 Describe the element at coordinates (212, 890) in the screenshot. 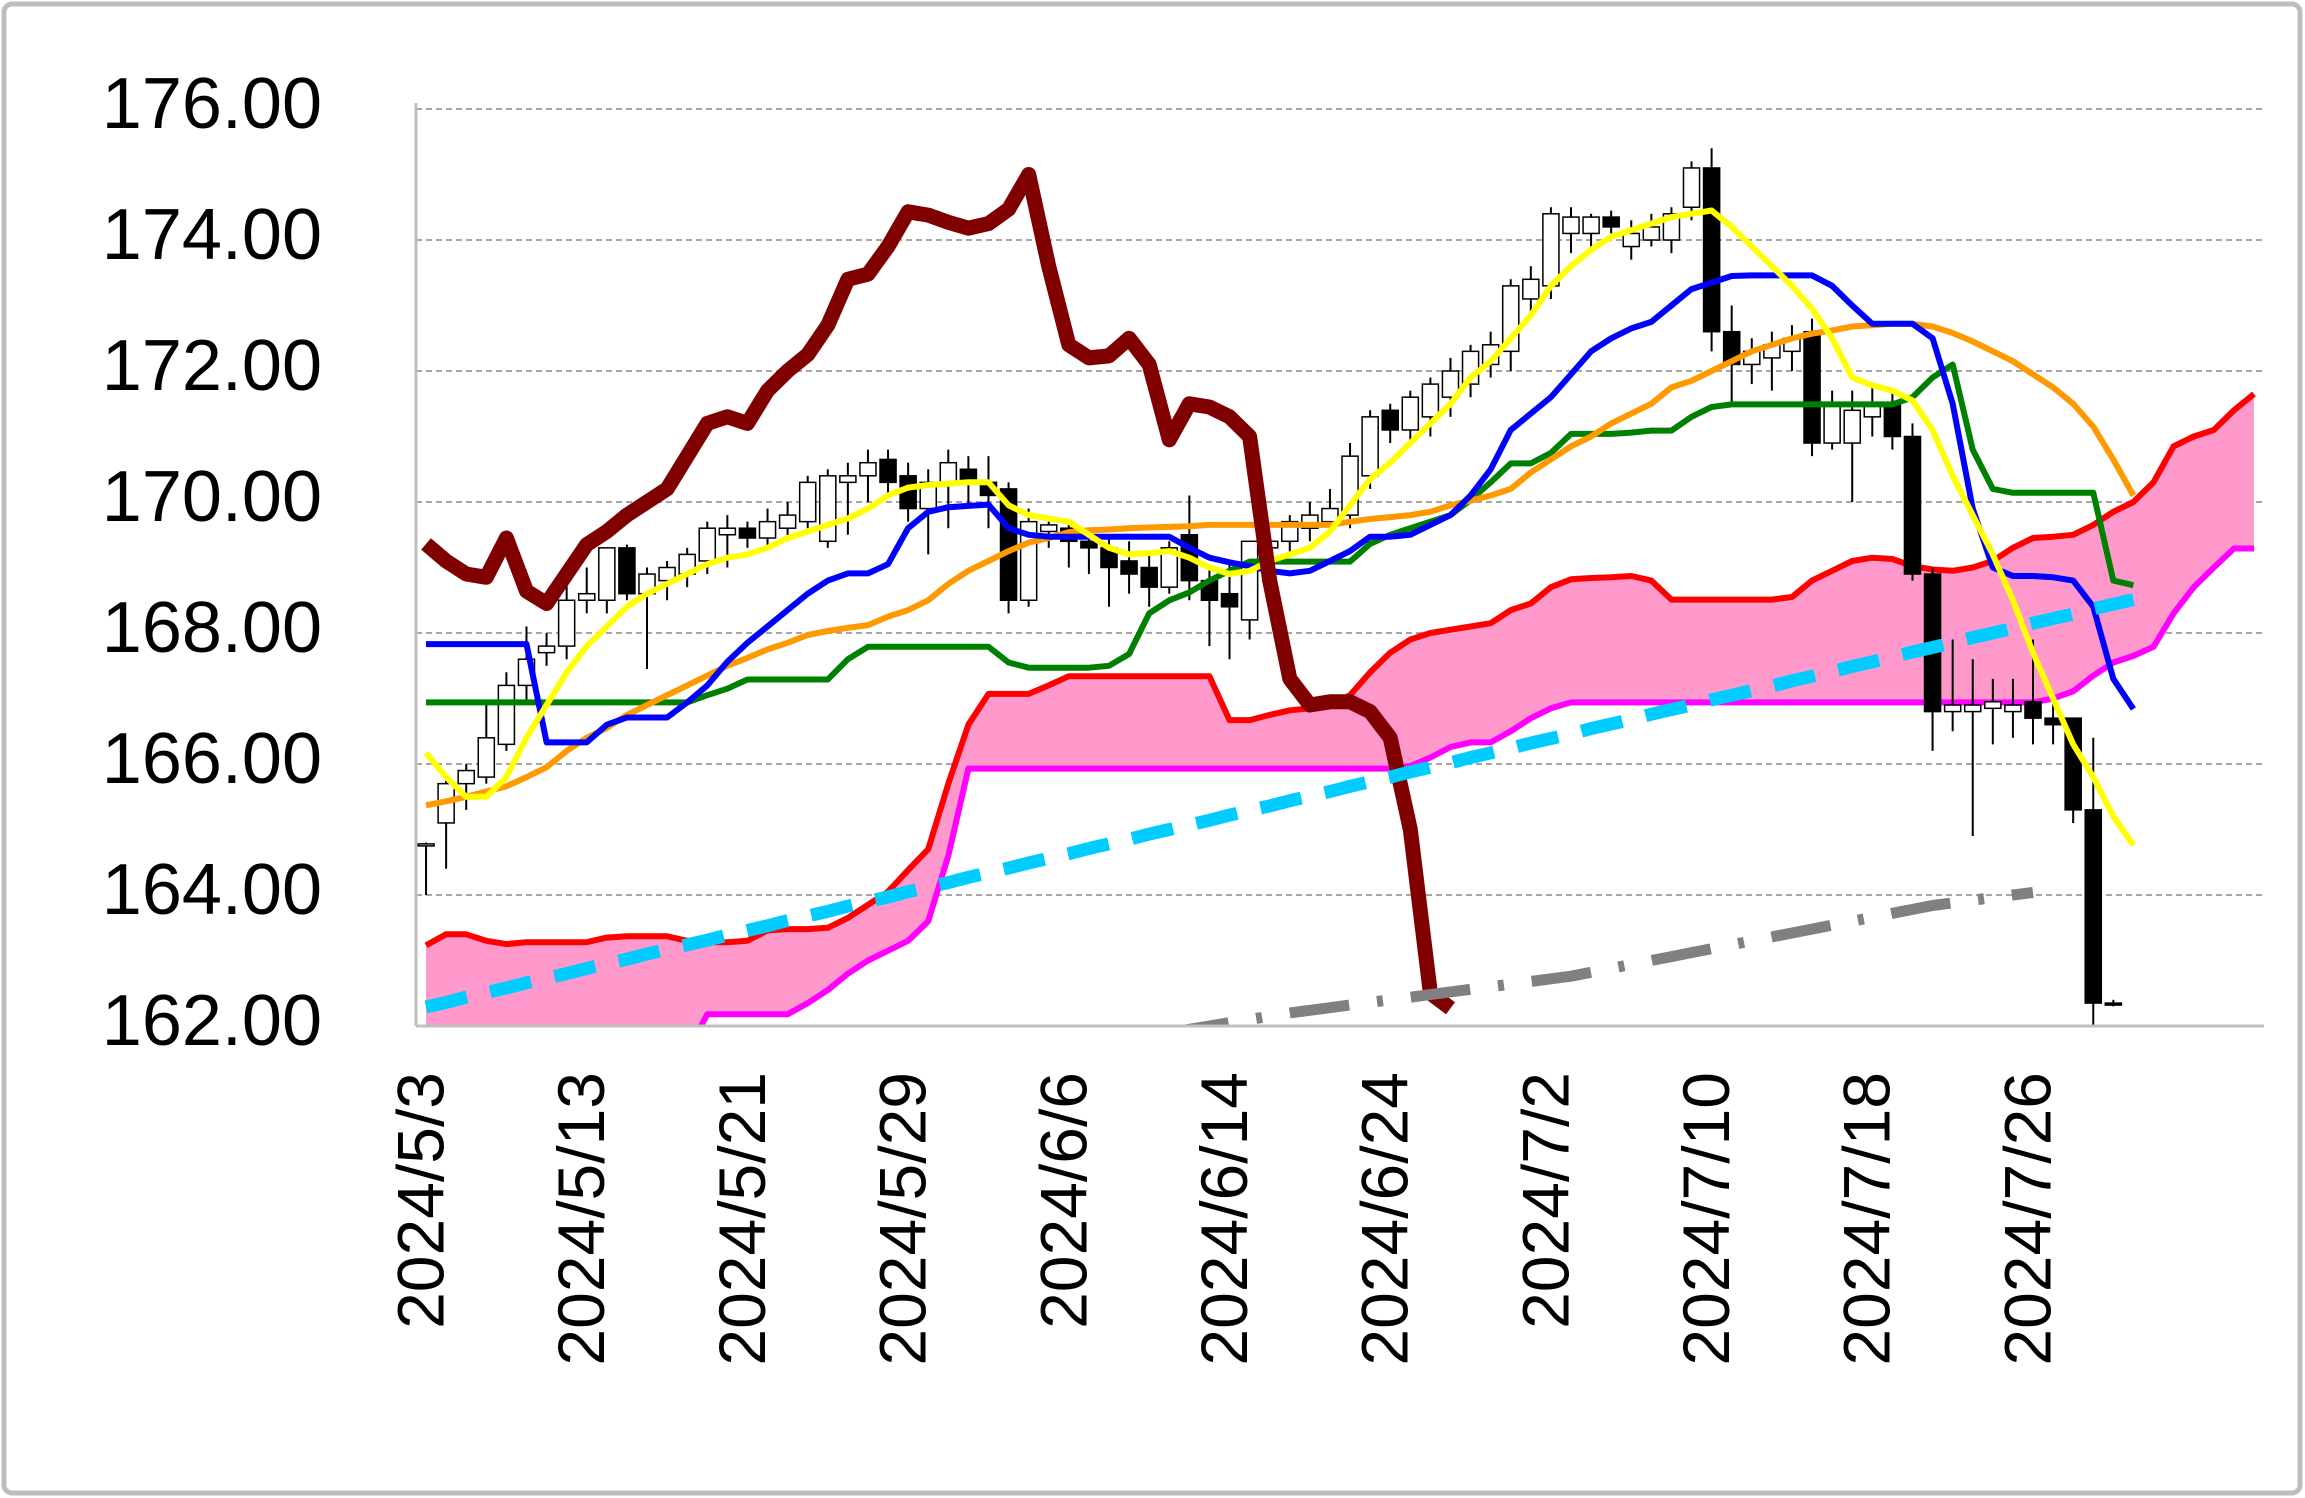

I see `y-tick-label: 164.00` at that location.